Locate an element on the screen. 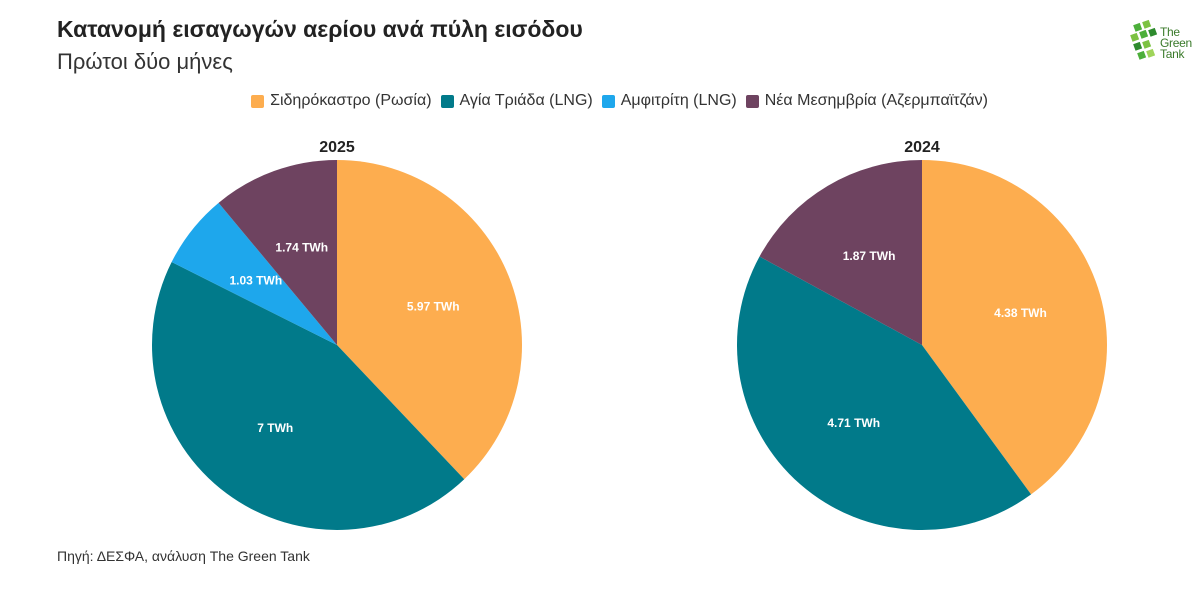 The height and width of the screenshot is (598, 1203). chart-subtitle: Πρώτοι δύο μήνες is located at coordinates (145, 61).